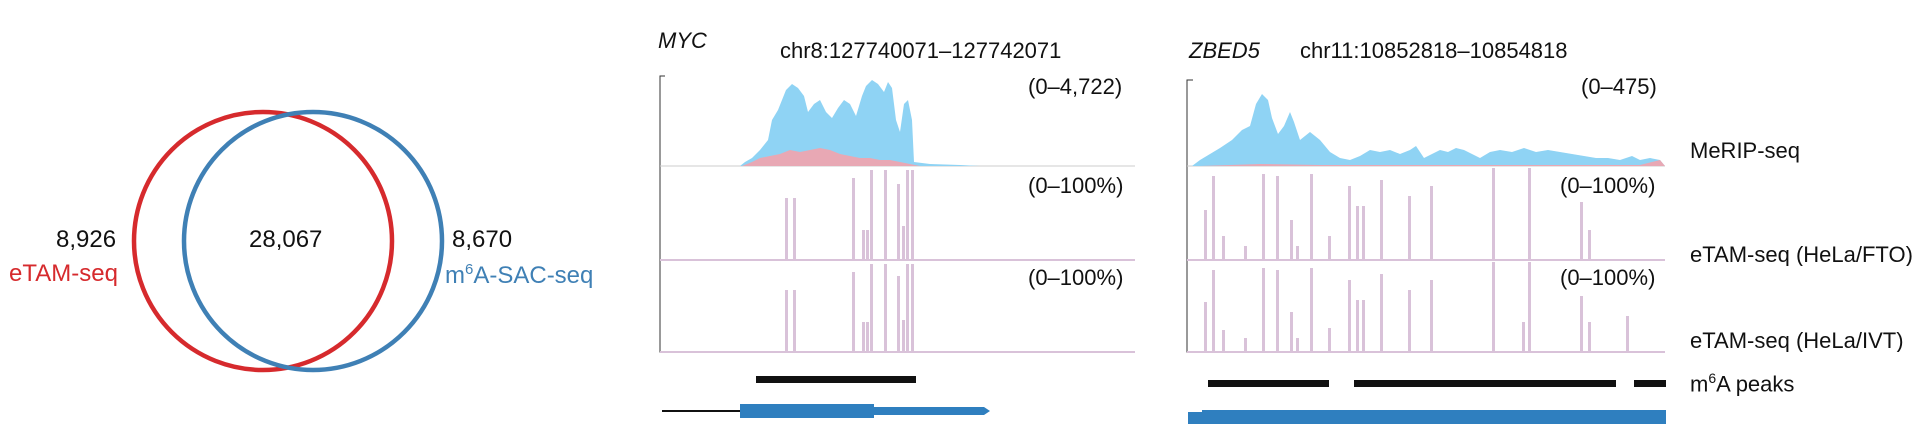 This screenshot has width=1920, height=424. I want to click on gene-model-zbed5, so click(1427, 417).